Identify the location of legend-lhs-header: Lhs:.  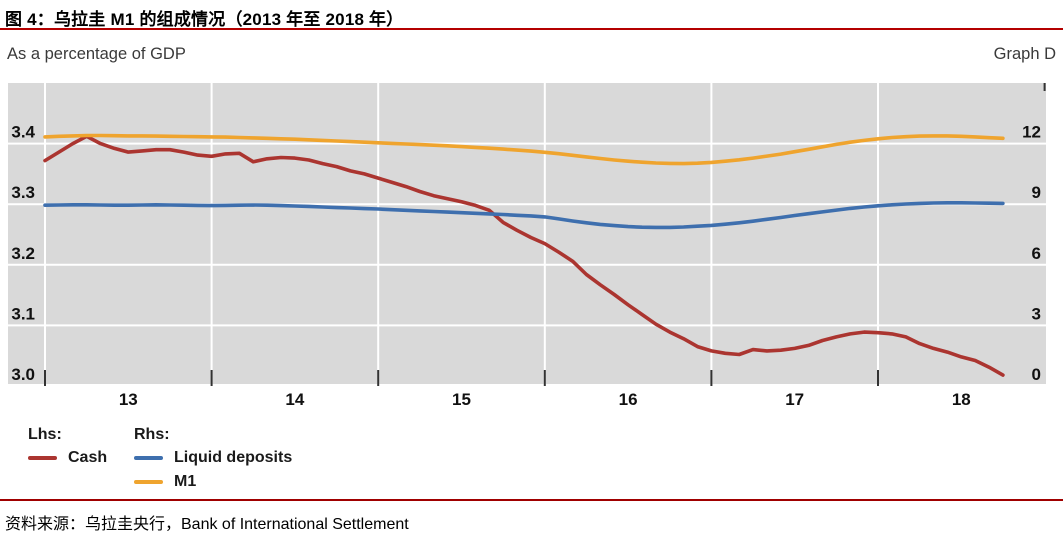
(45, 434).